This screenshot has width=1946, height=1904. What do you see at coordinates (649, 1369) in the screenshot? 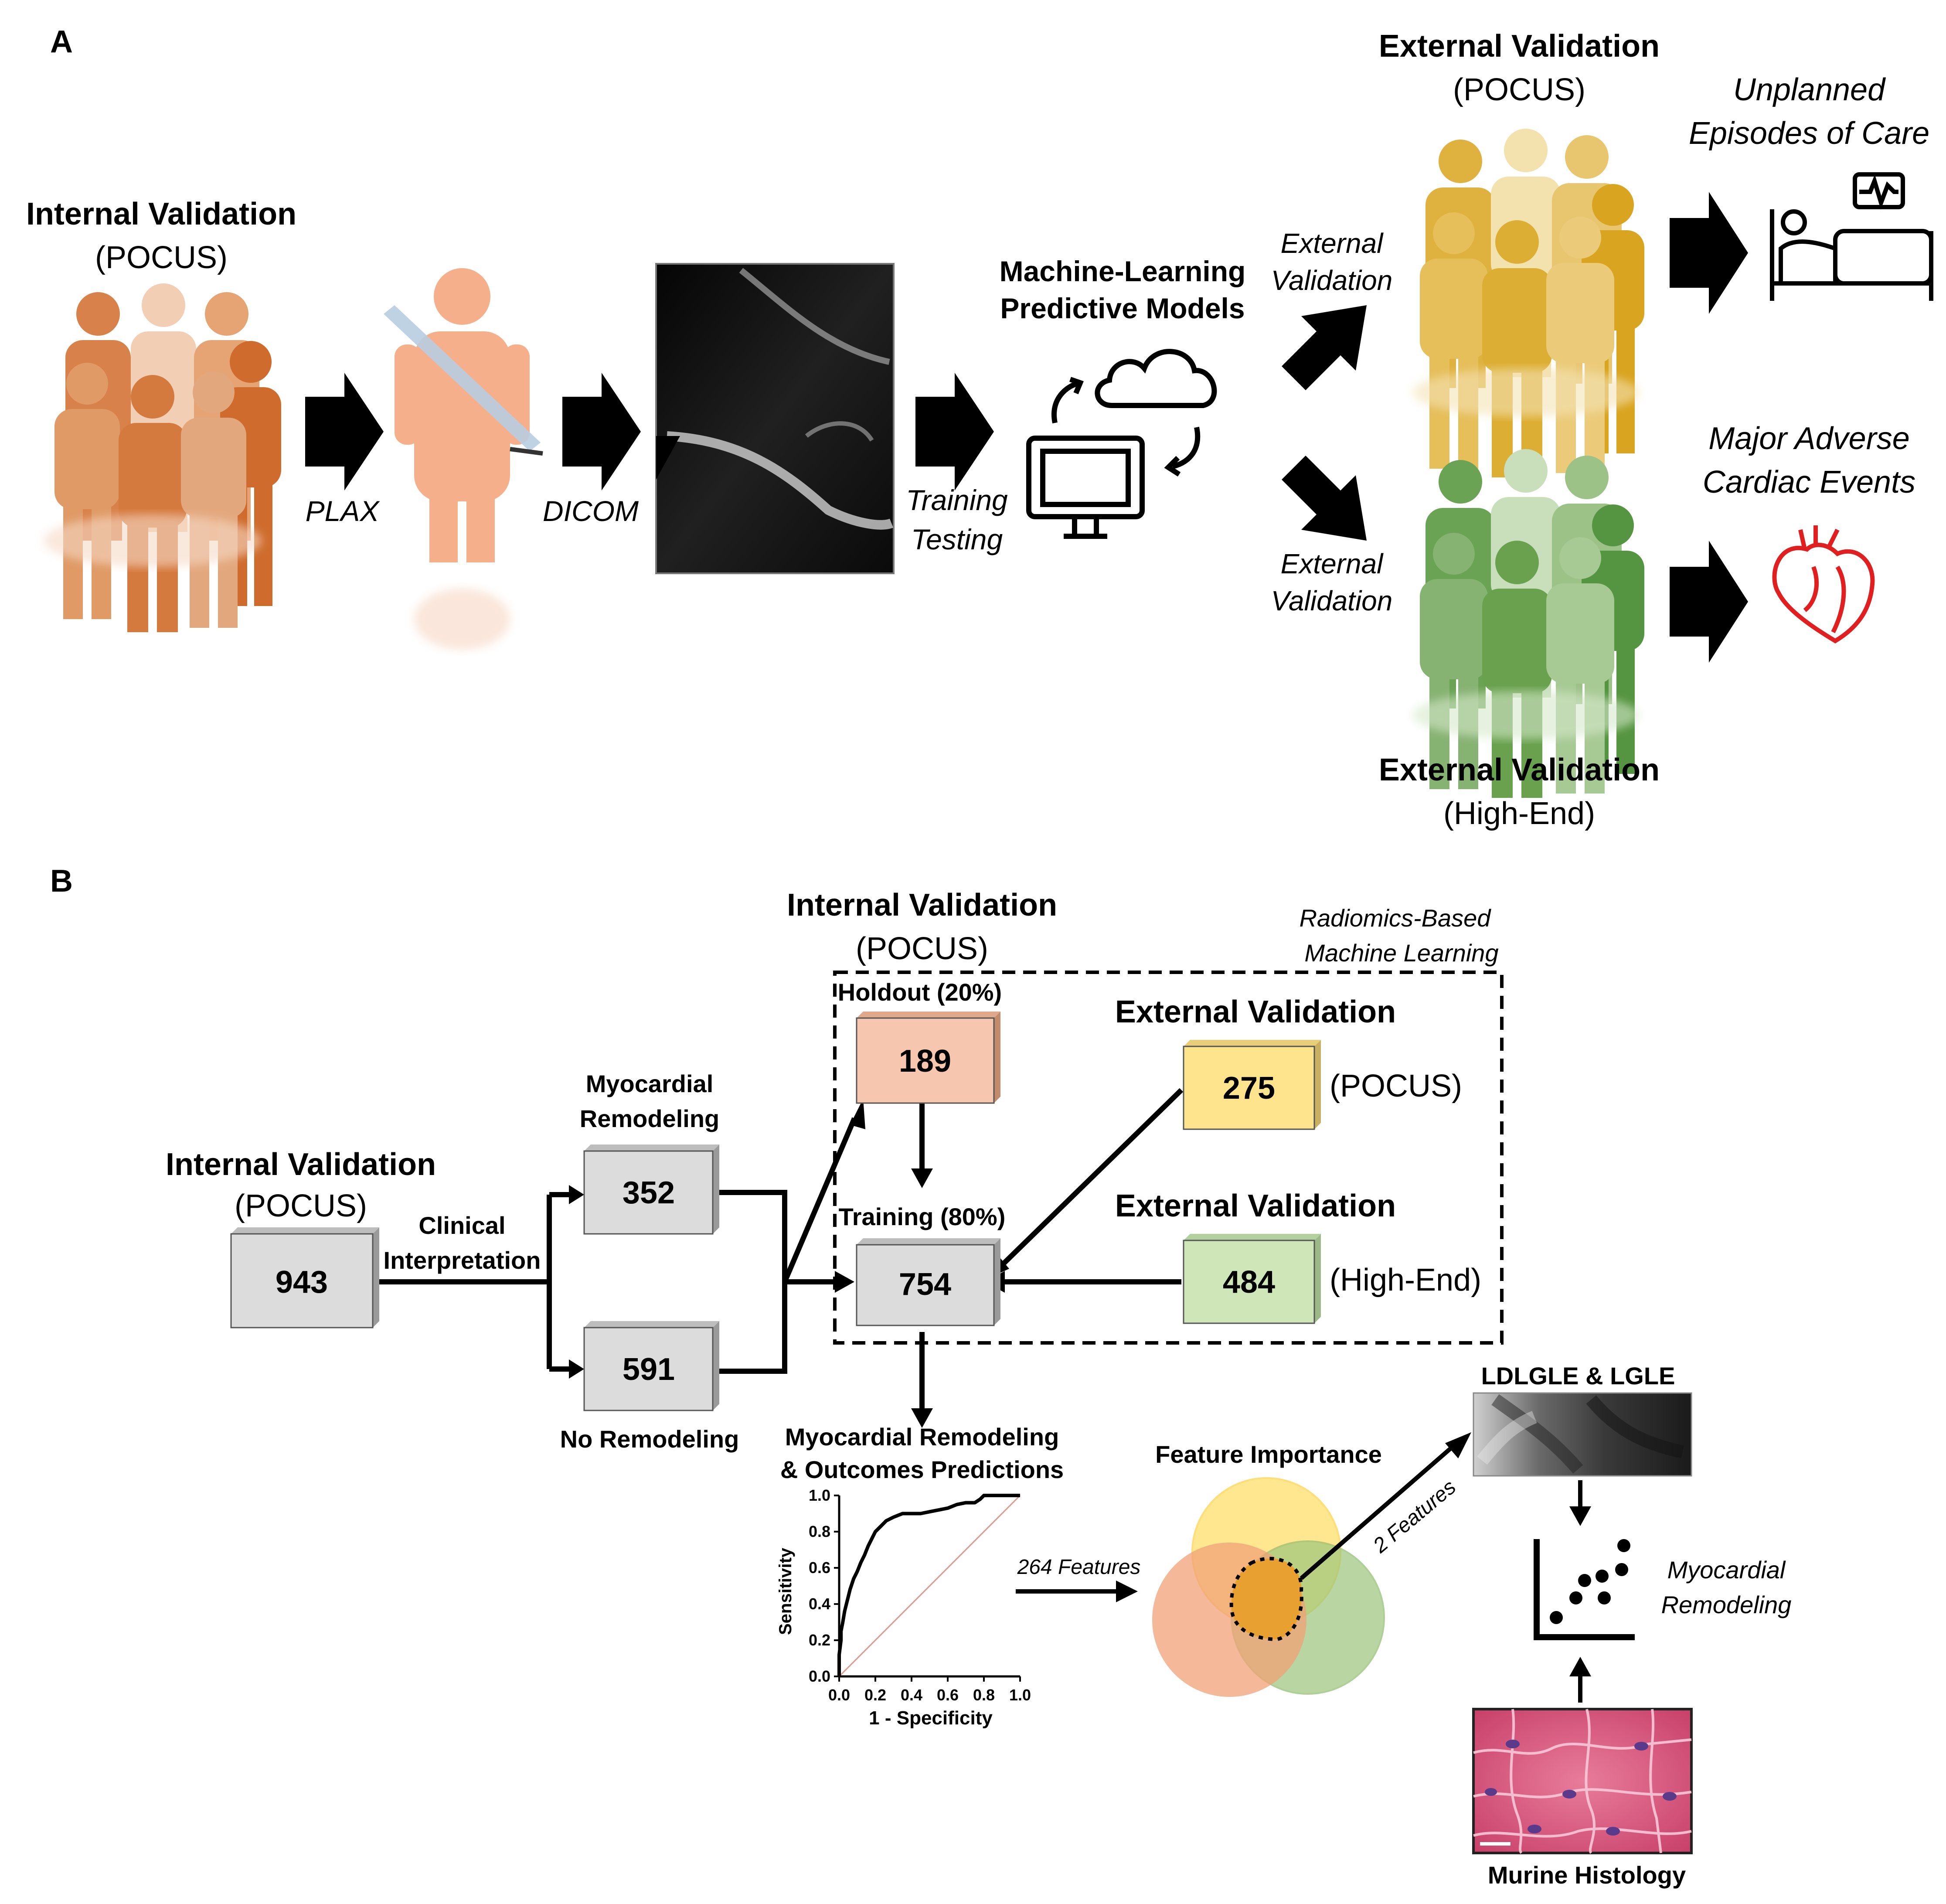
I see `n-no-remodel: 591` at bounding box center [649, 1369].